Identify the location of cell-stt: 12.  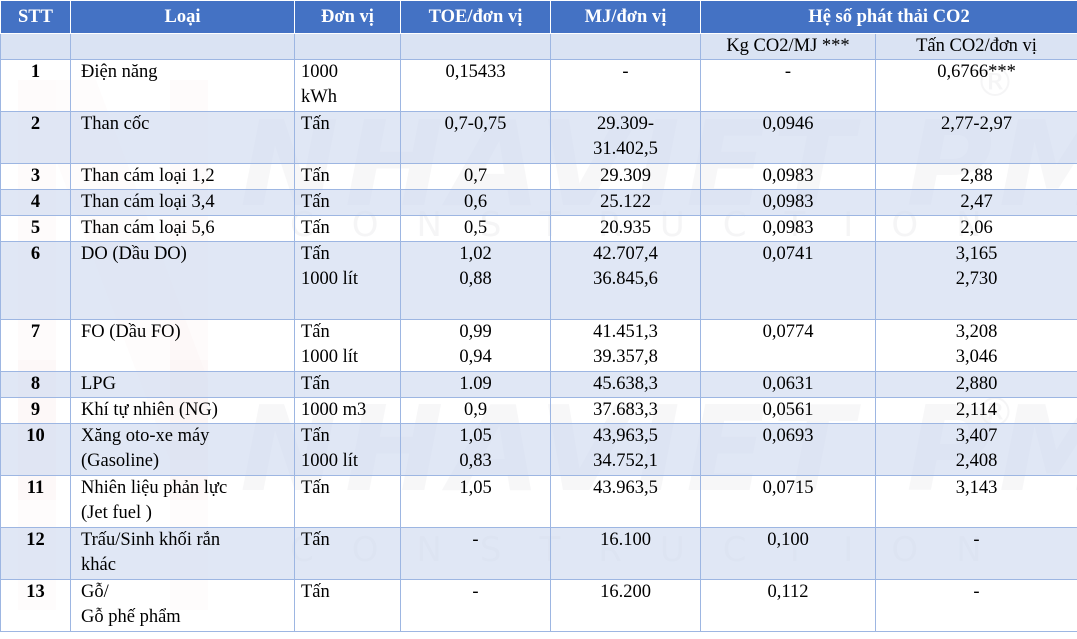
(35, 553).